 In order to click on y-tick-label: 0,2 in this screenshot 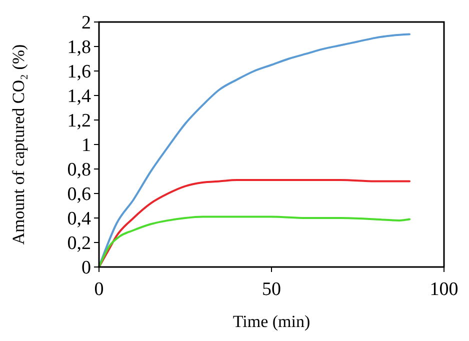, I will do `click(79, 243)`.